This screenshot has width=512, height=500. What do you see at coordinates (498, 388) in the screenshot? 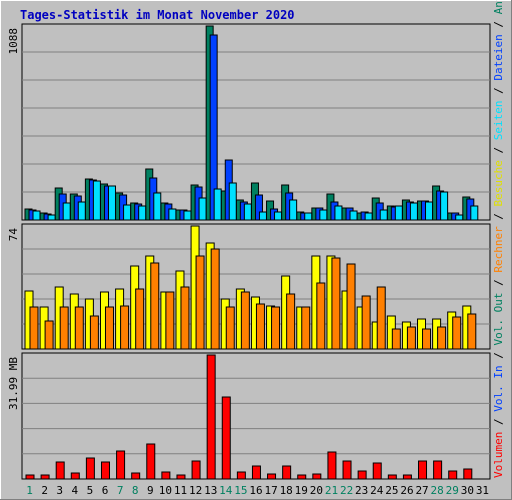
I see `legend-vol-in: Vol. In` at bounding box center [498, 388].